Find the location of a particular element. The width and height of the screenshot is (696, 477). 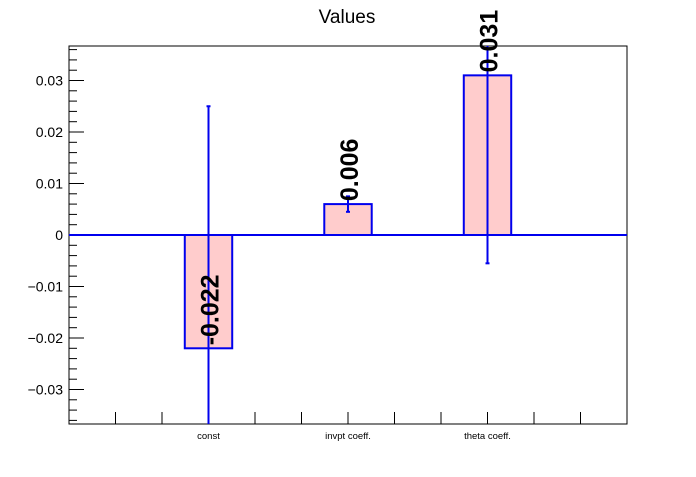

y-tick-label: −0.01 is located at coordinates (46, 286).